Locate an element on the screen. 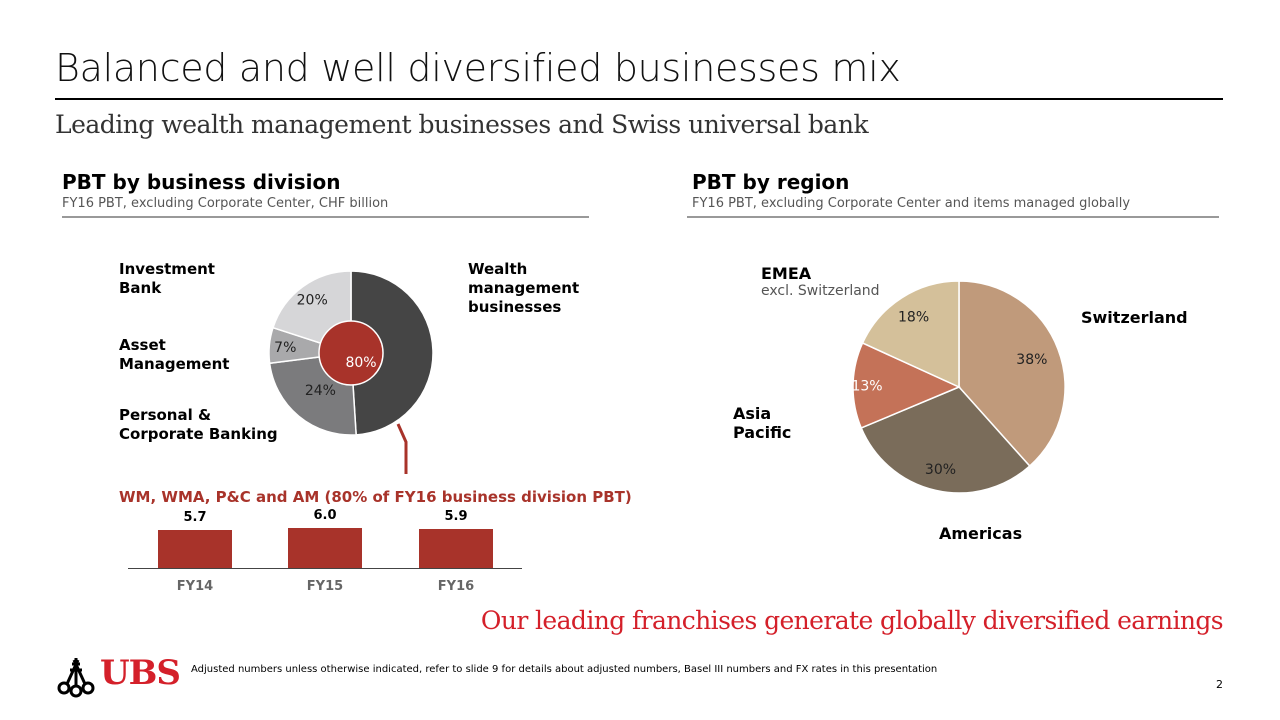 The image size is (1280, 720). page-number: 2 is located at coordinates (1219, 684).